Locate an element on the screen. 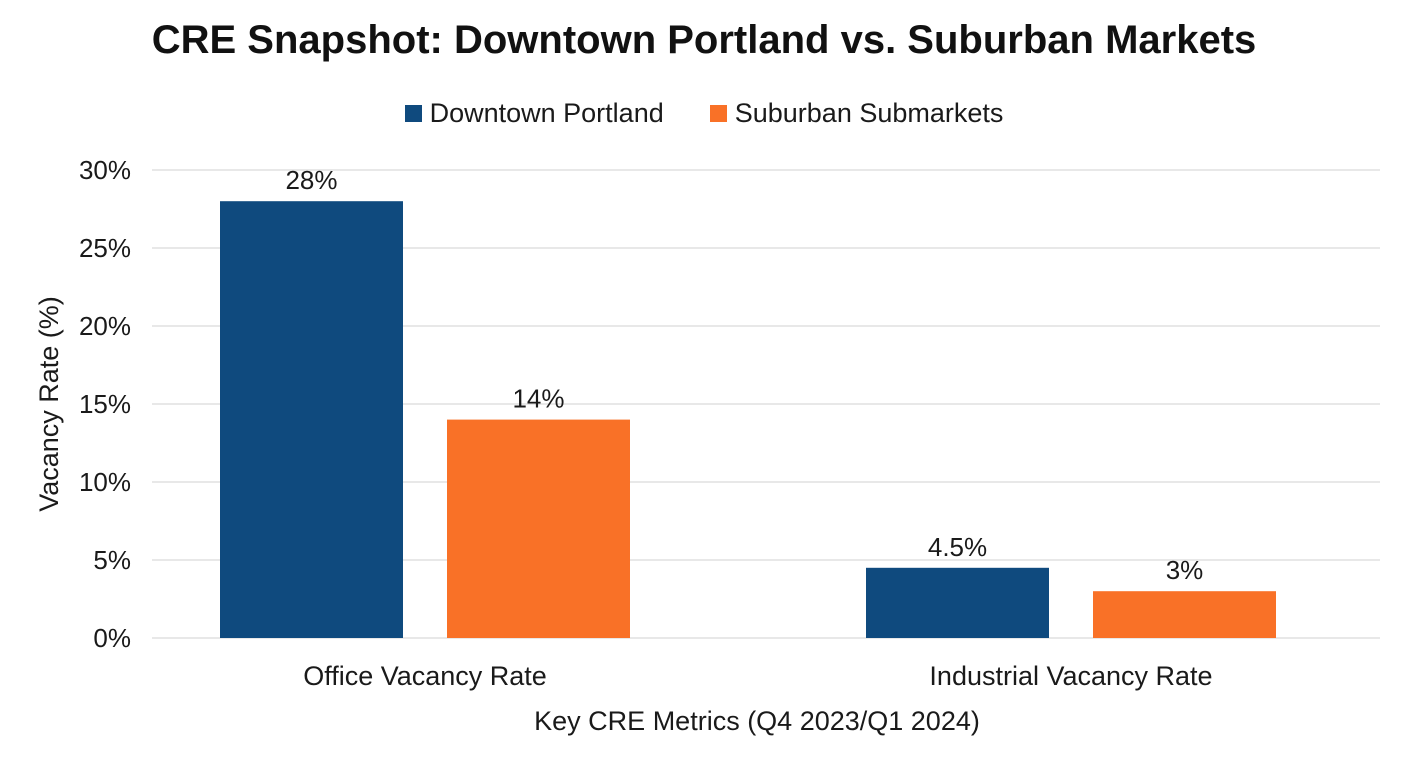  legend-item-suburban: Suburban Submarkets is located at coordinates (856, 113).